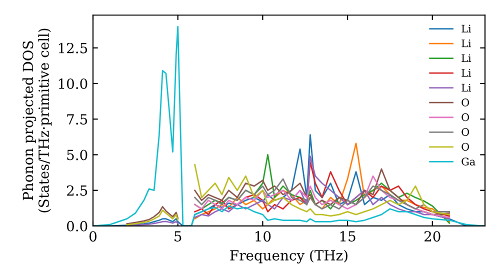 The height and width of the screenshot is (280, 500). Describe the element at coordinates (77, 226) in the screenshot. I see `y-tick-label: 0.0` at that location.